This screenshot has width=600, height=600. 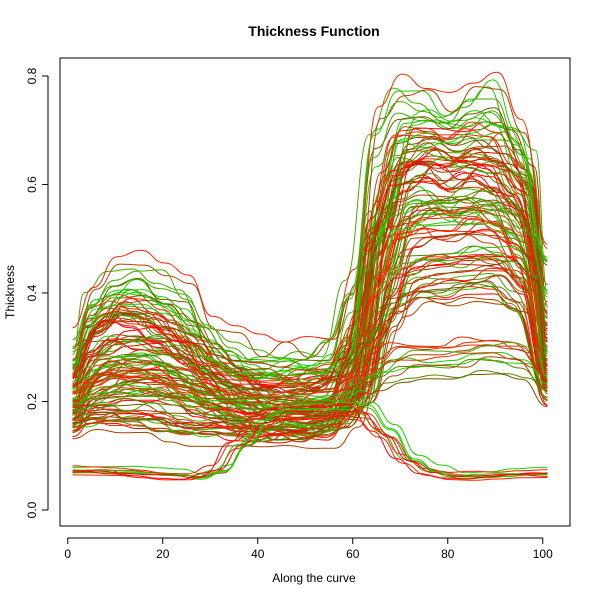 I want to click on y-axis-label: Thickness, so click(x=10, y=292).